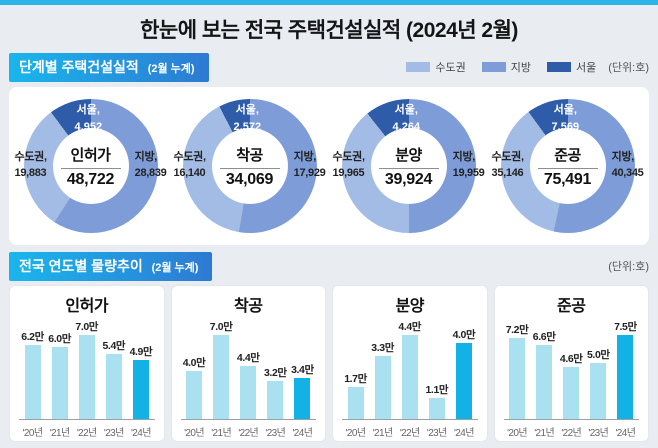 The width and height of the screenshot is (658, 448). Describe the element at coordinates (248, 118) in the screenshot. I see `donut-seoul-label: 서울, 2,572` at that location.